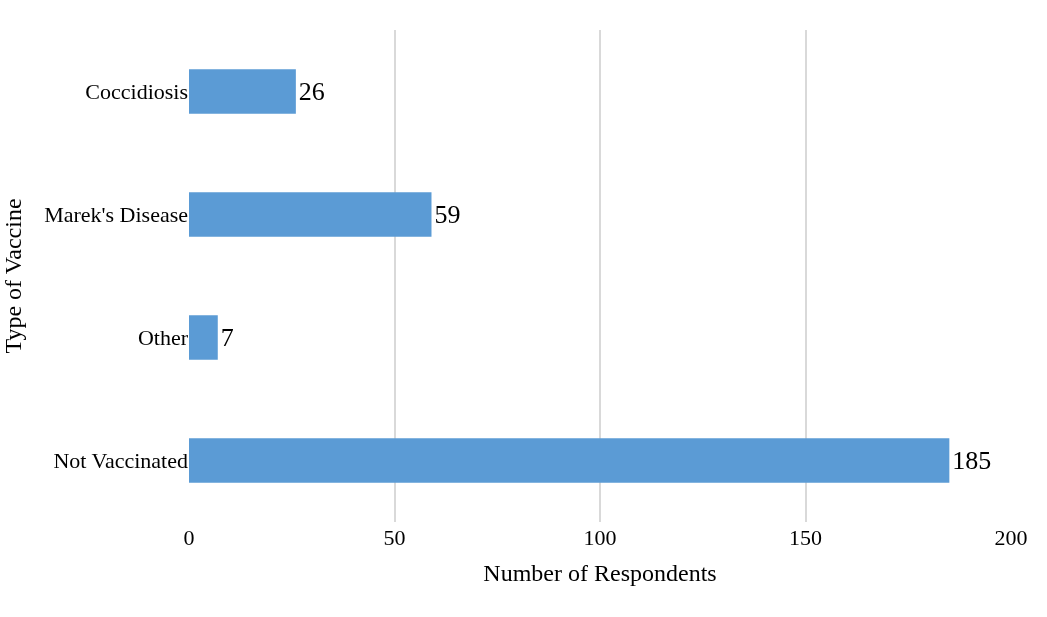  What do you see at coordinates (311, 91) in the screenshot?
I see `data-label: 26` at bounding box center [311, 91].